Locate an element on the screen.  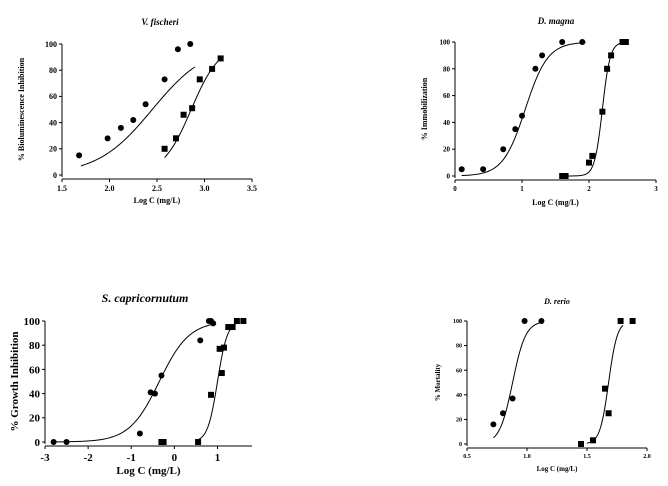
x-tick-label: 0.5 is located at coordinates (467, 457).